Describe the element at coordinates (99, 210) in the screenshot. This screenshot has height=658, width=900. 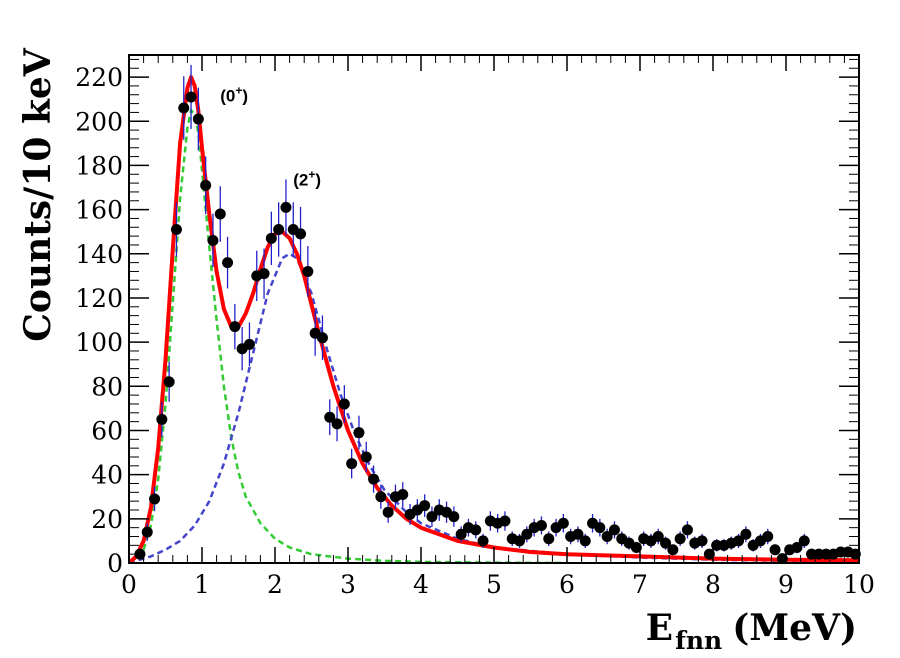
I see `y-tick-label: 160` at that location.